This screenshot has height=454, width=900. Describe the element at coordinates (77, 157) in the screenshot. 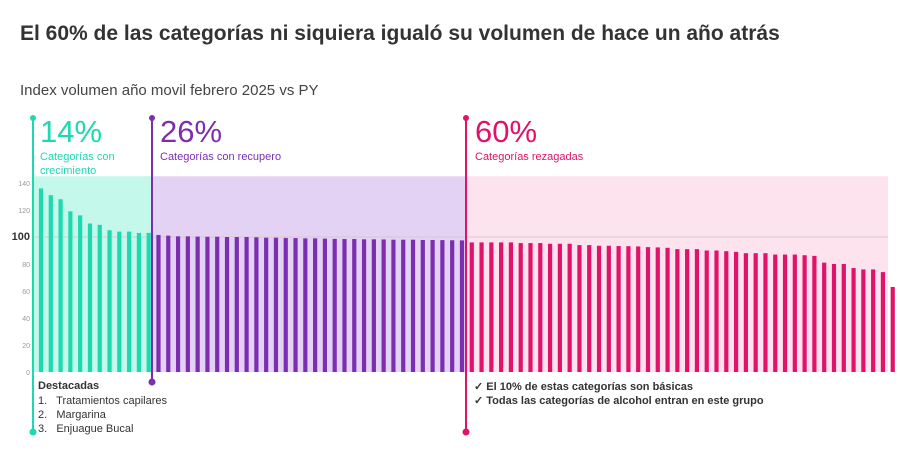

I see `group-growth-label-1: Categorías con` at that location.